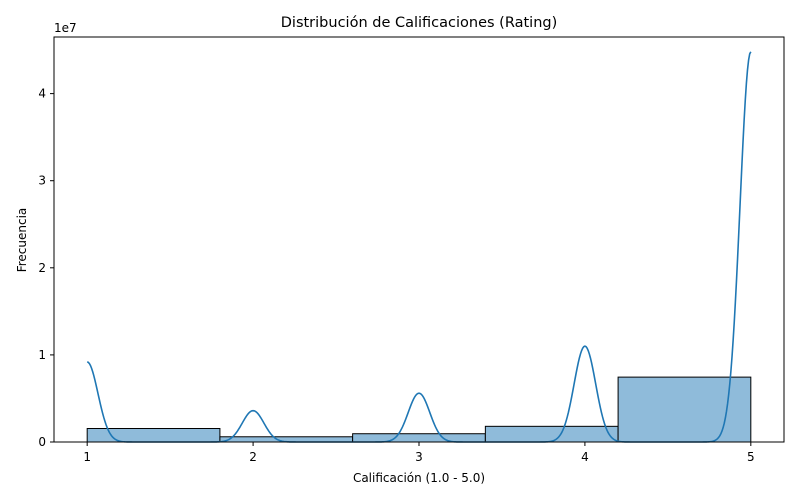  What do you see at coordinates (42, 268) in the screenshot?
I see `y-tick-label: 2` at bounding box center [42, 268].